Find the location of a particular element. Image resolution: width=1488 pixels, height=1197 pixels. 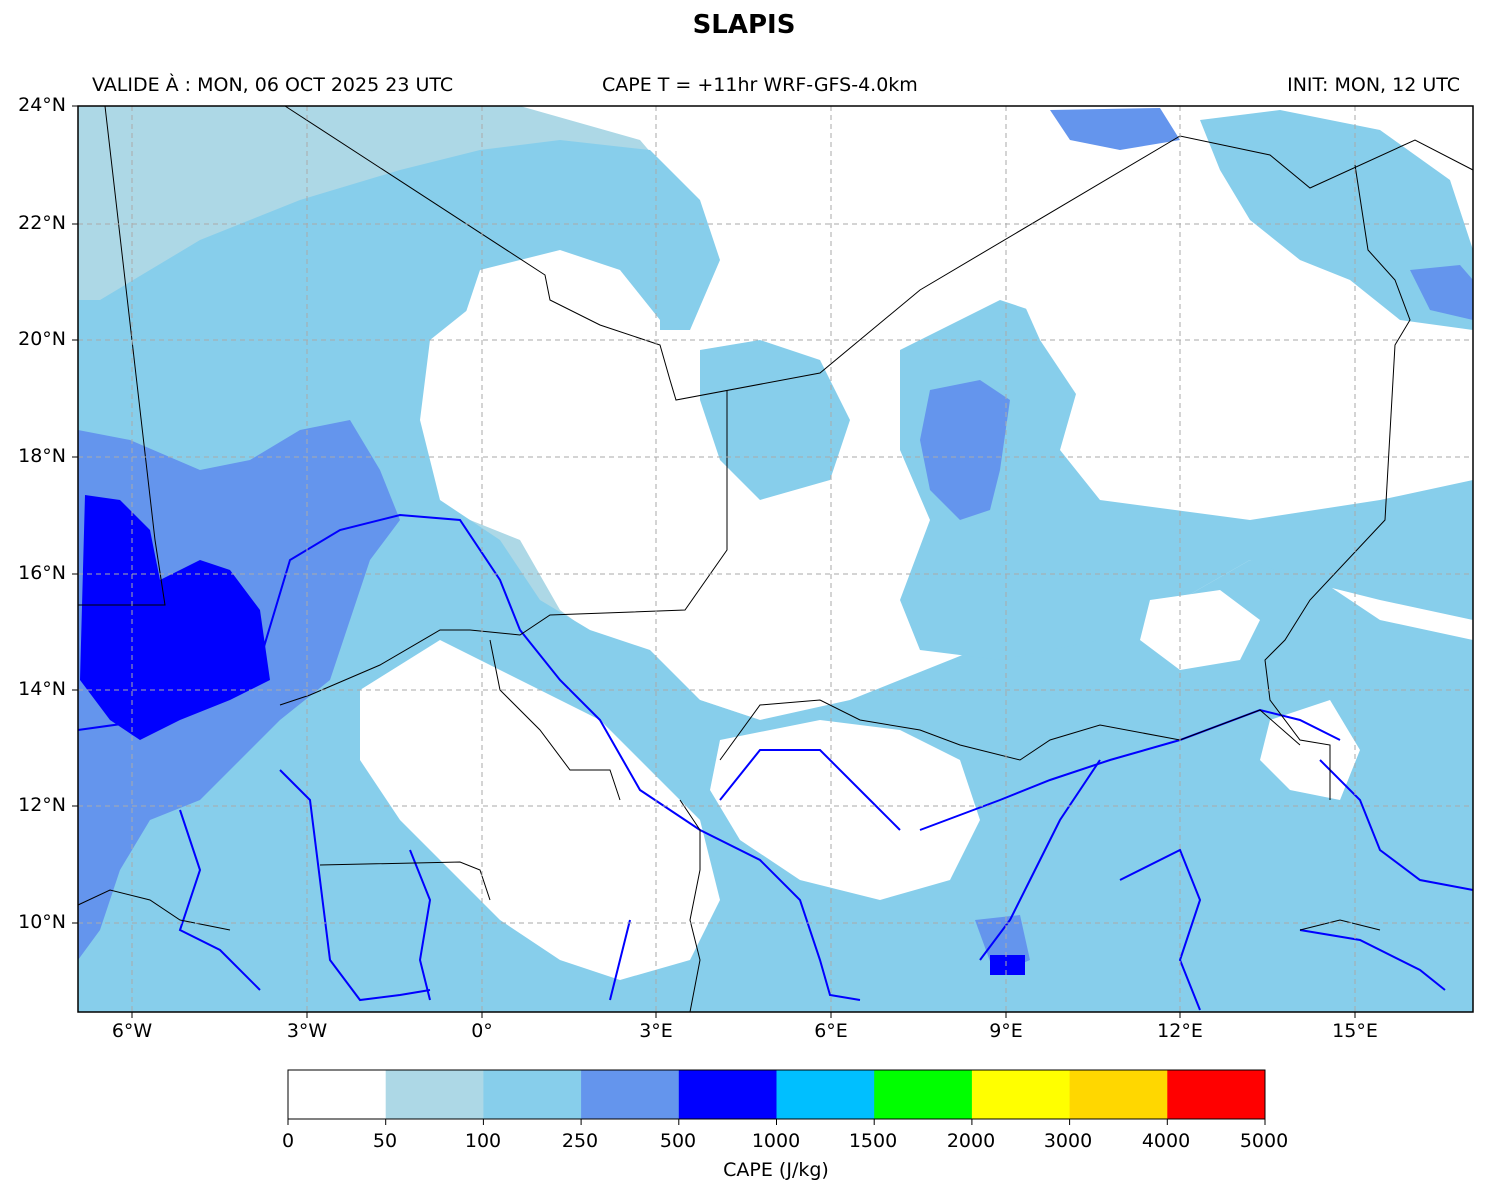

lon-label: 3°E is located at coordinates (656, 1031).